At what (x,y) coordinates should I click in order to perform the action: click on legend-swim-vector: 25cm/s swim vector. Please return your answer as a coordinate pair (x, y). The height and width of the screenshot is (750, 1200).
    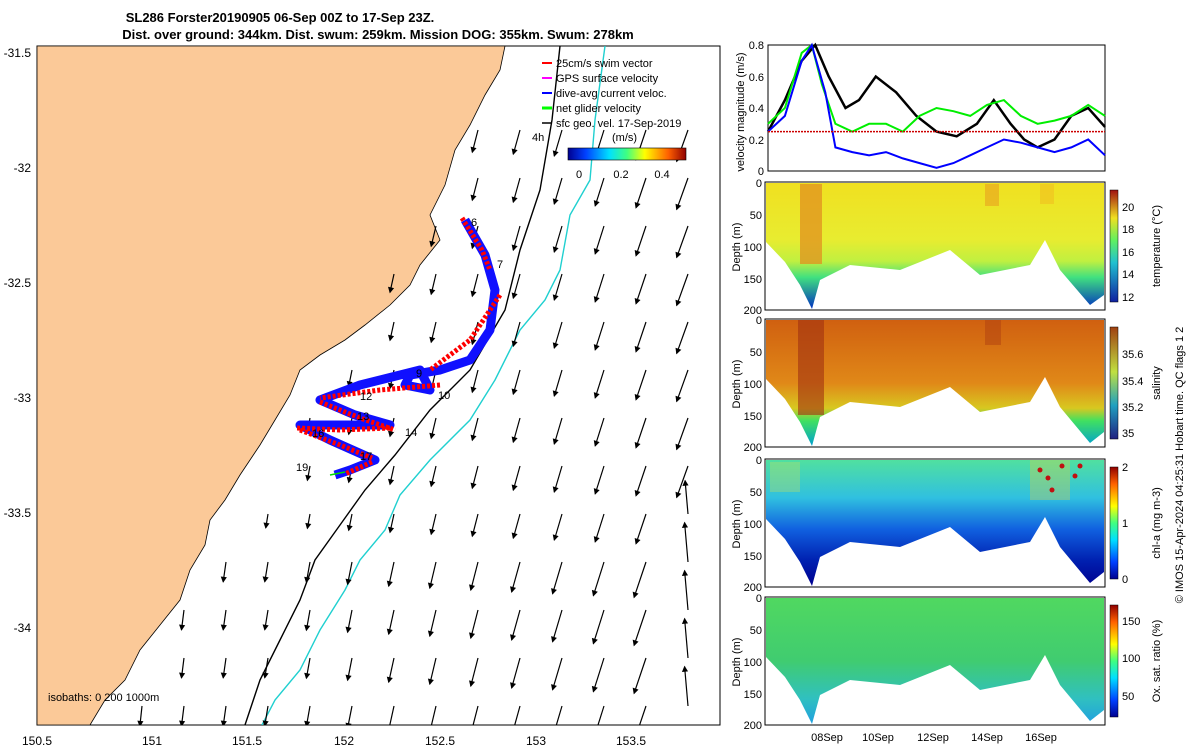
    Looking at the image, I should click on (604, 64).